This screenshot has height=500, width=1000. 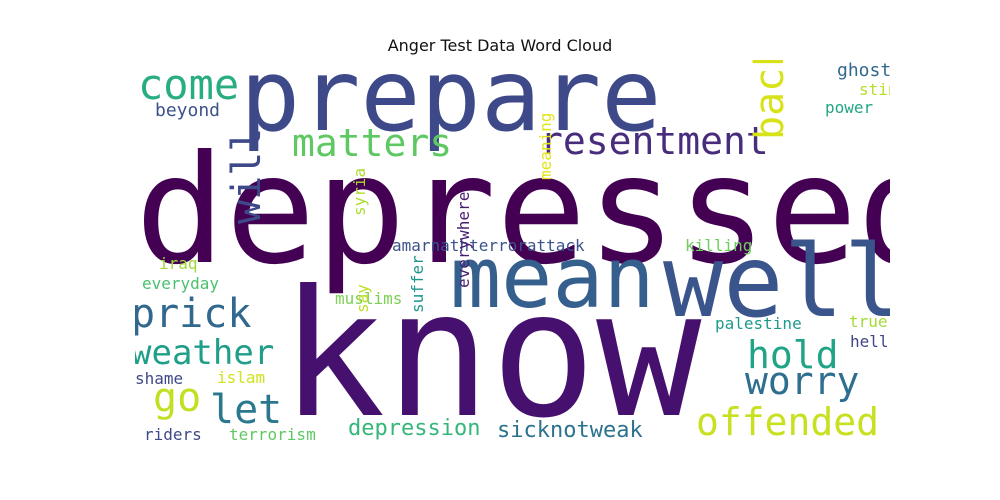 What do you see at coordinates (719, 245) in the screenshot?
I see `word-killing: killing` at bounding box center [719, 245].